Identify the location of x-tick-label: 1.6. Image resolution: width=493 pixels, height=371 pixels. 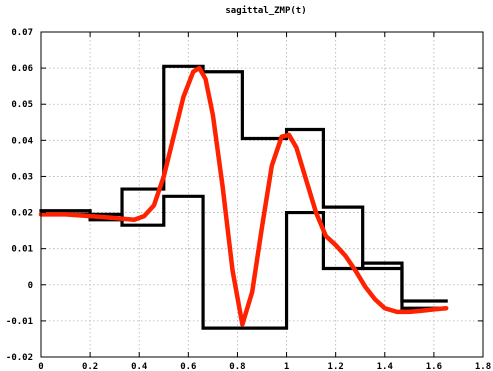
(434, 366).